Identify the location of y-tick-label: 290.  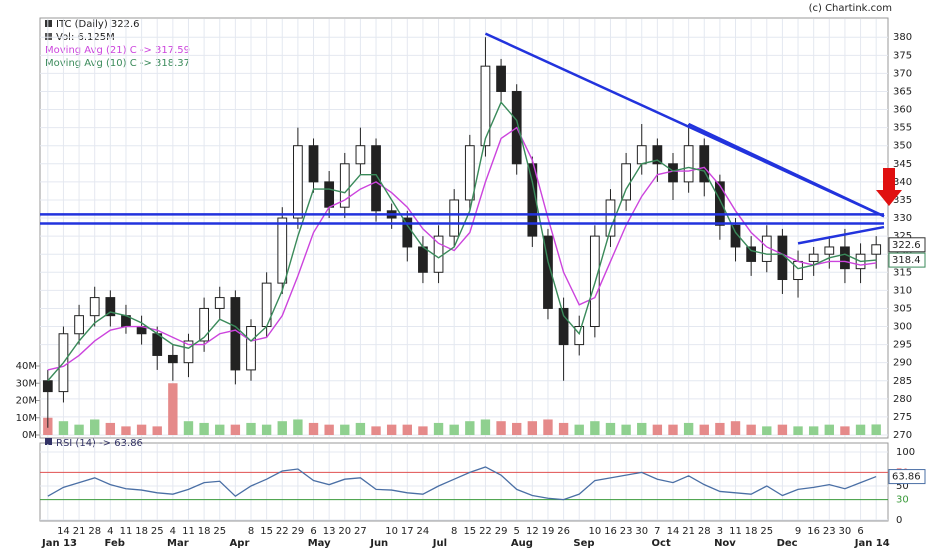
(902, 363).